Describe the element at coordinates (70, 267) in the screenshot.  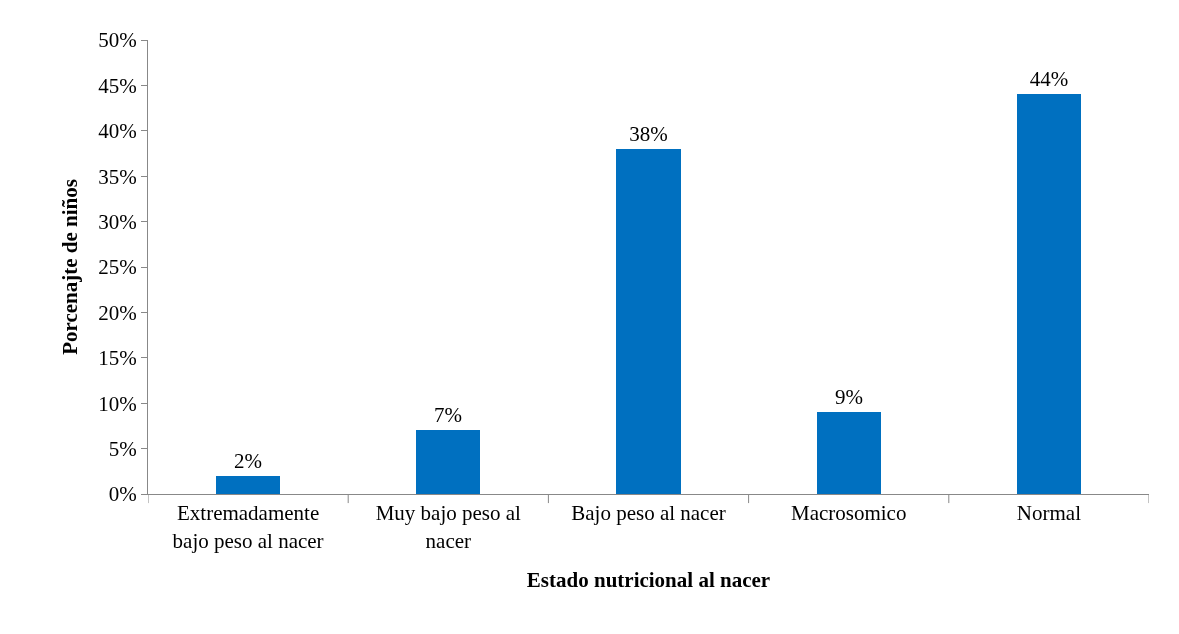
I see `y-axis-title: Porcenajte de niños` at that location.